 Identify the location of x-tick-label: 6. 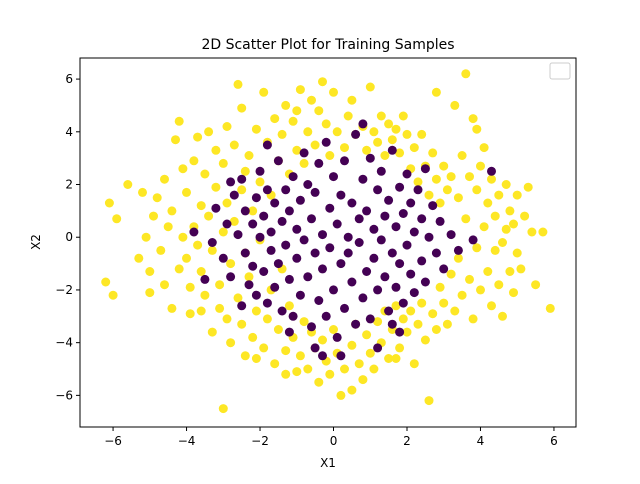
(554, 441).